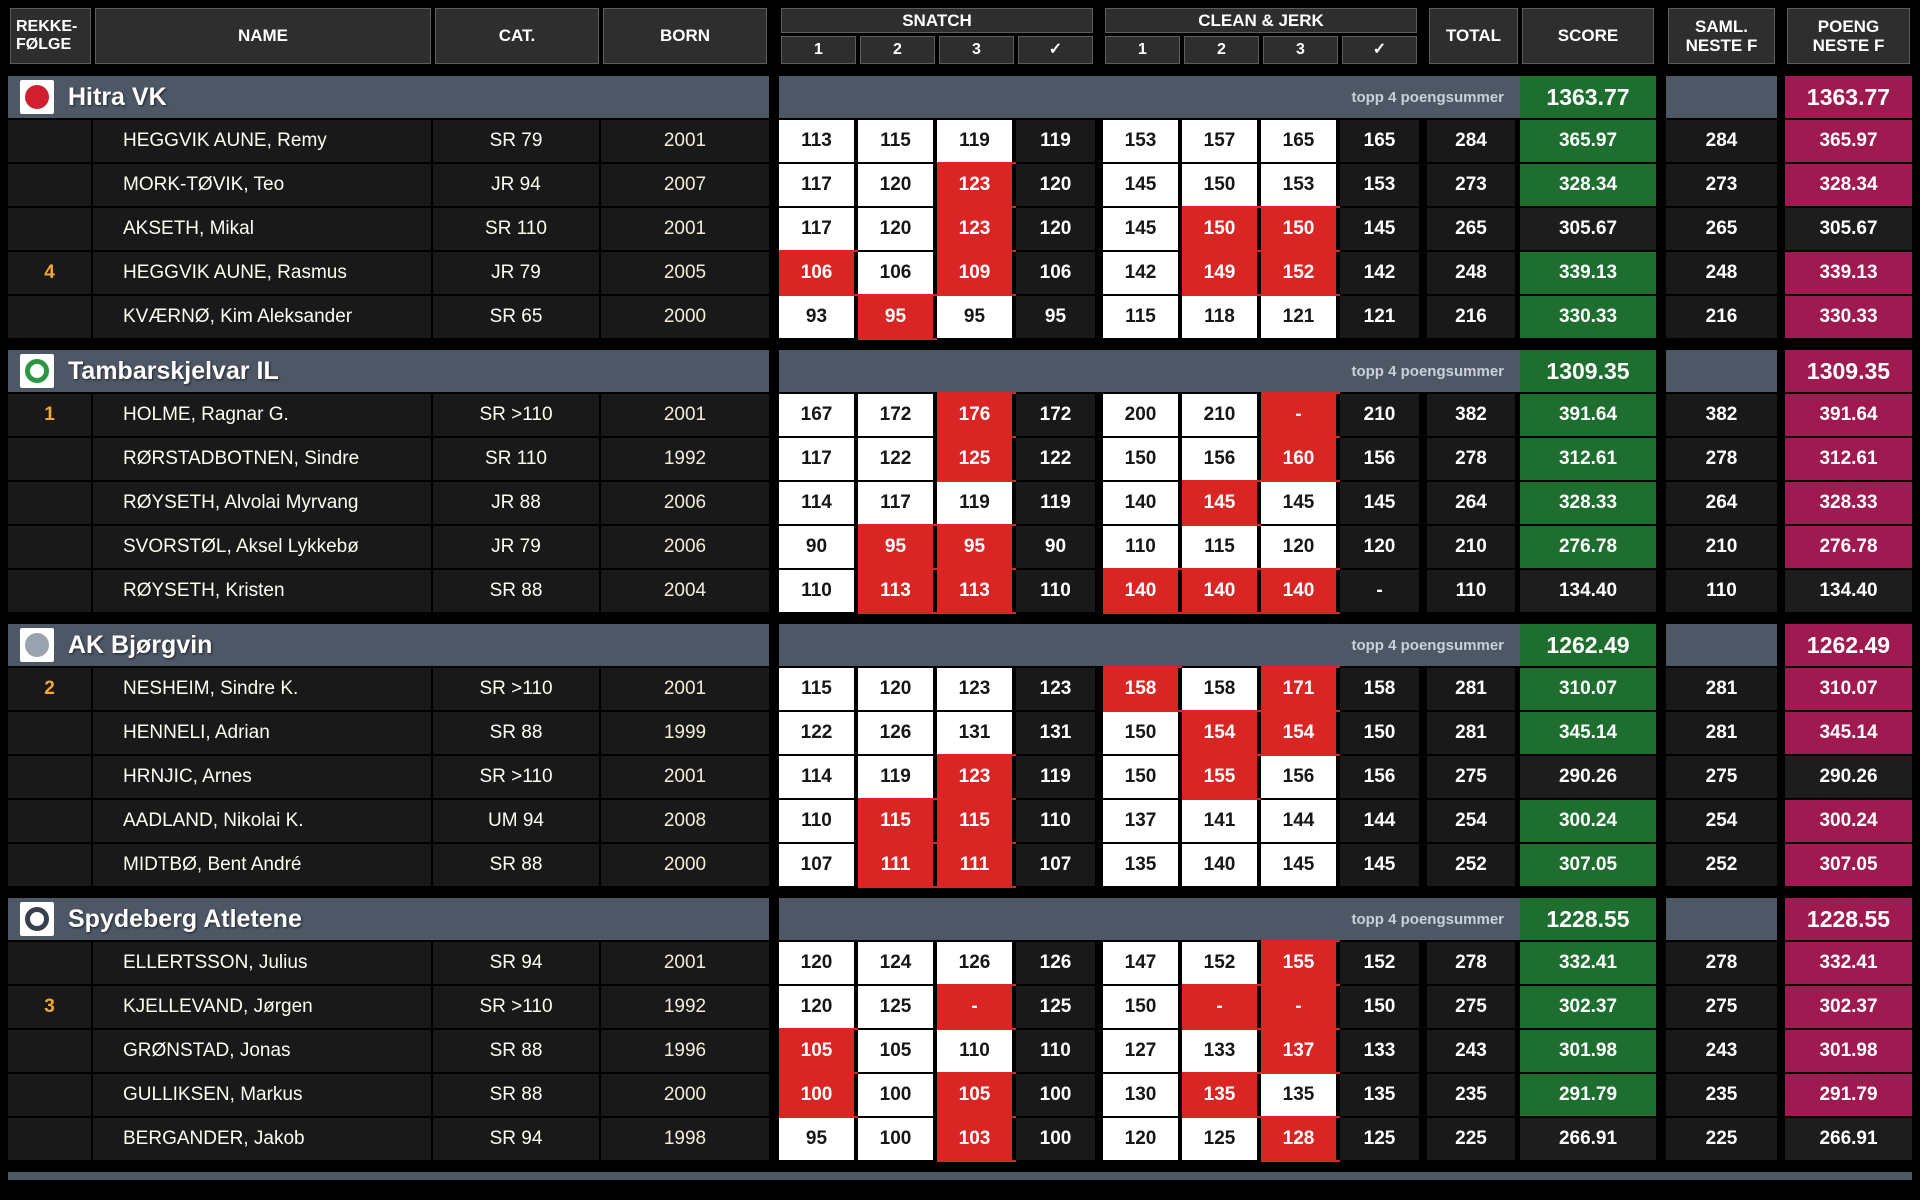 This screenshot has height=1200, width=1920. Describe the element at coordinates (1588, 1051) in the screenshot. I see `score-cell: 301.98` at that location.